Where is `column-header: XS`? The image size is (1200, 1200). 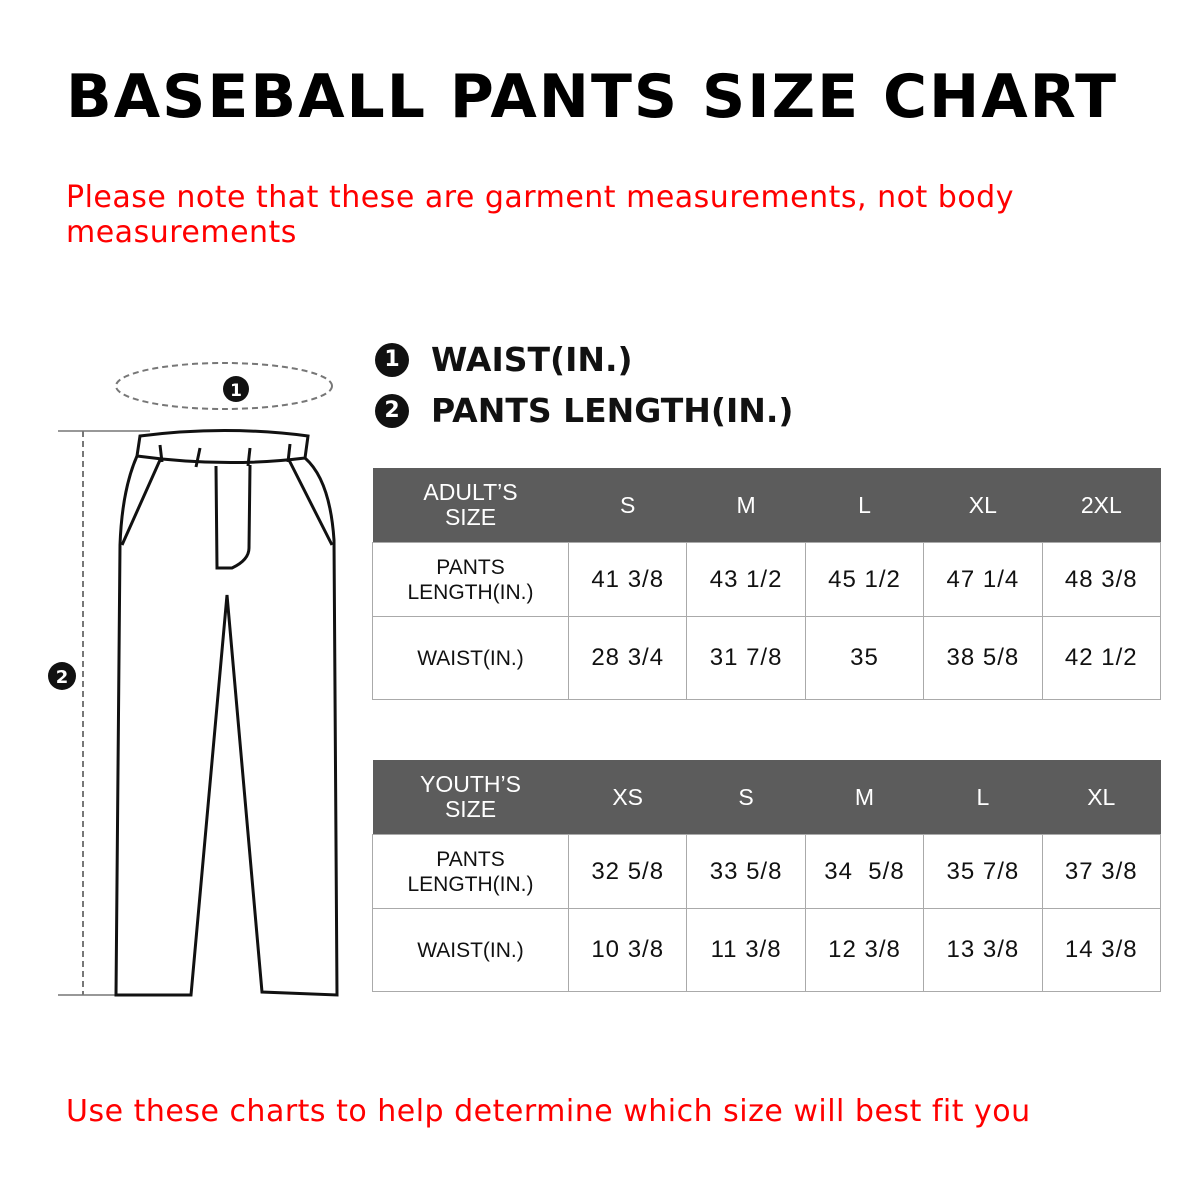 column-header: XS is located at coordinates (627, 797).